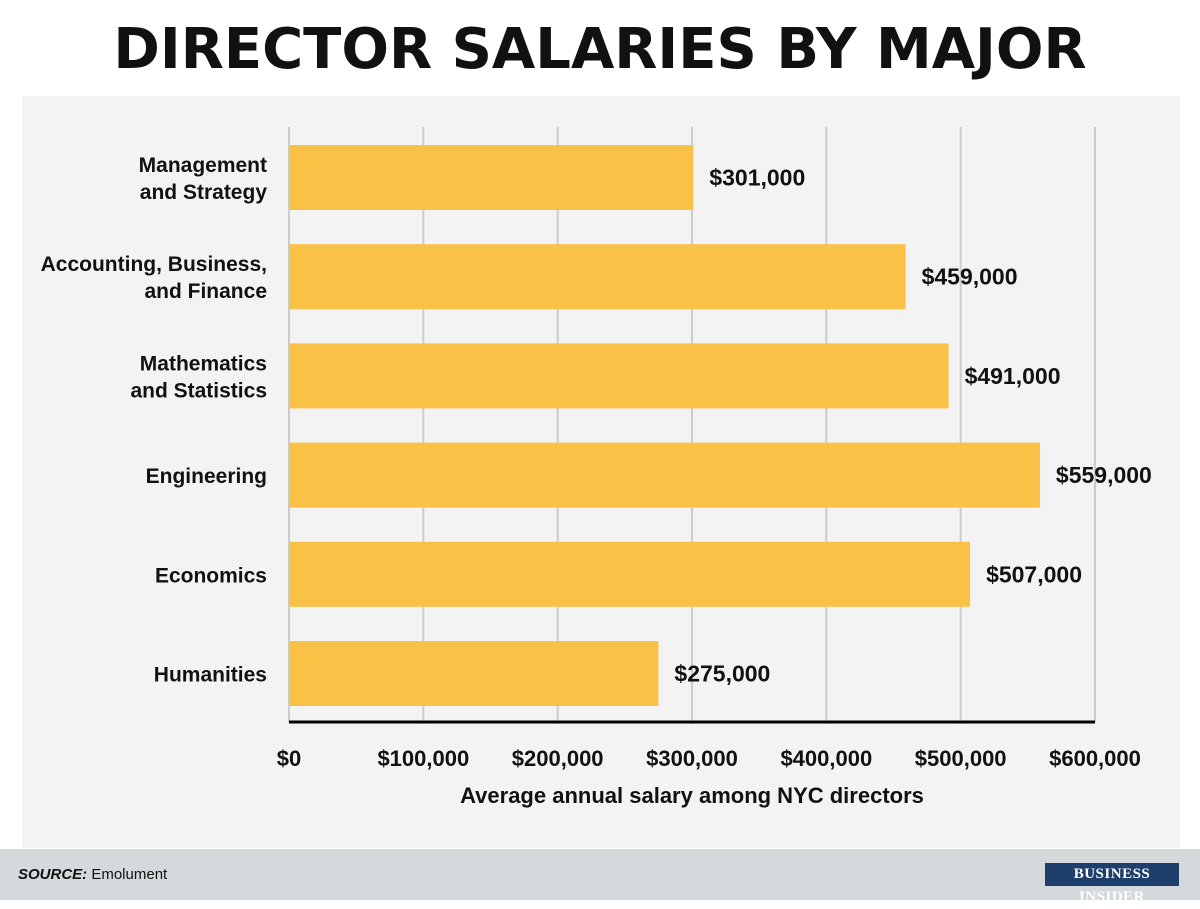 Image resolution: width=1200 pixels, height=909 pixels. Describe the element at coordinates (211, 575) in the screenshot. I see `category-label: Economics` at that location.